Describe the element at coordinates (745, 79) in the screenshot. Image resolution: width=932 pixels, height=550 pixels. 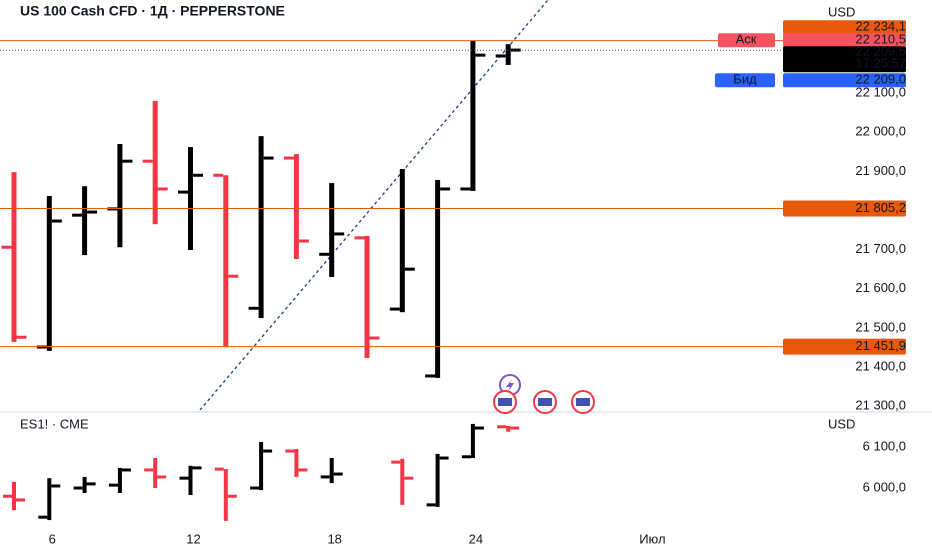
I see `bid-name: Бид` at that location.